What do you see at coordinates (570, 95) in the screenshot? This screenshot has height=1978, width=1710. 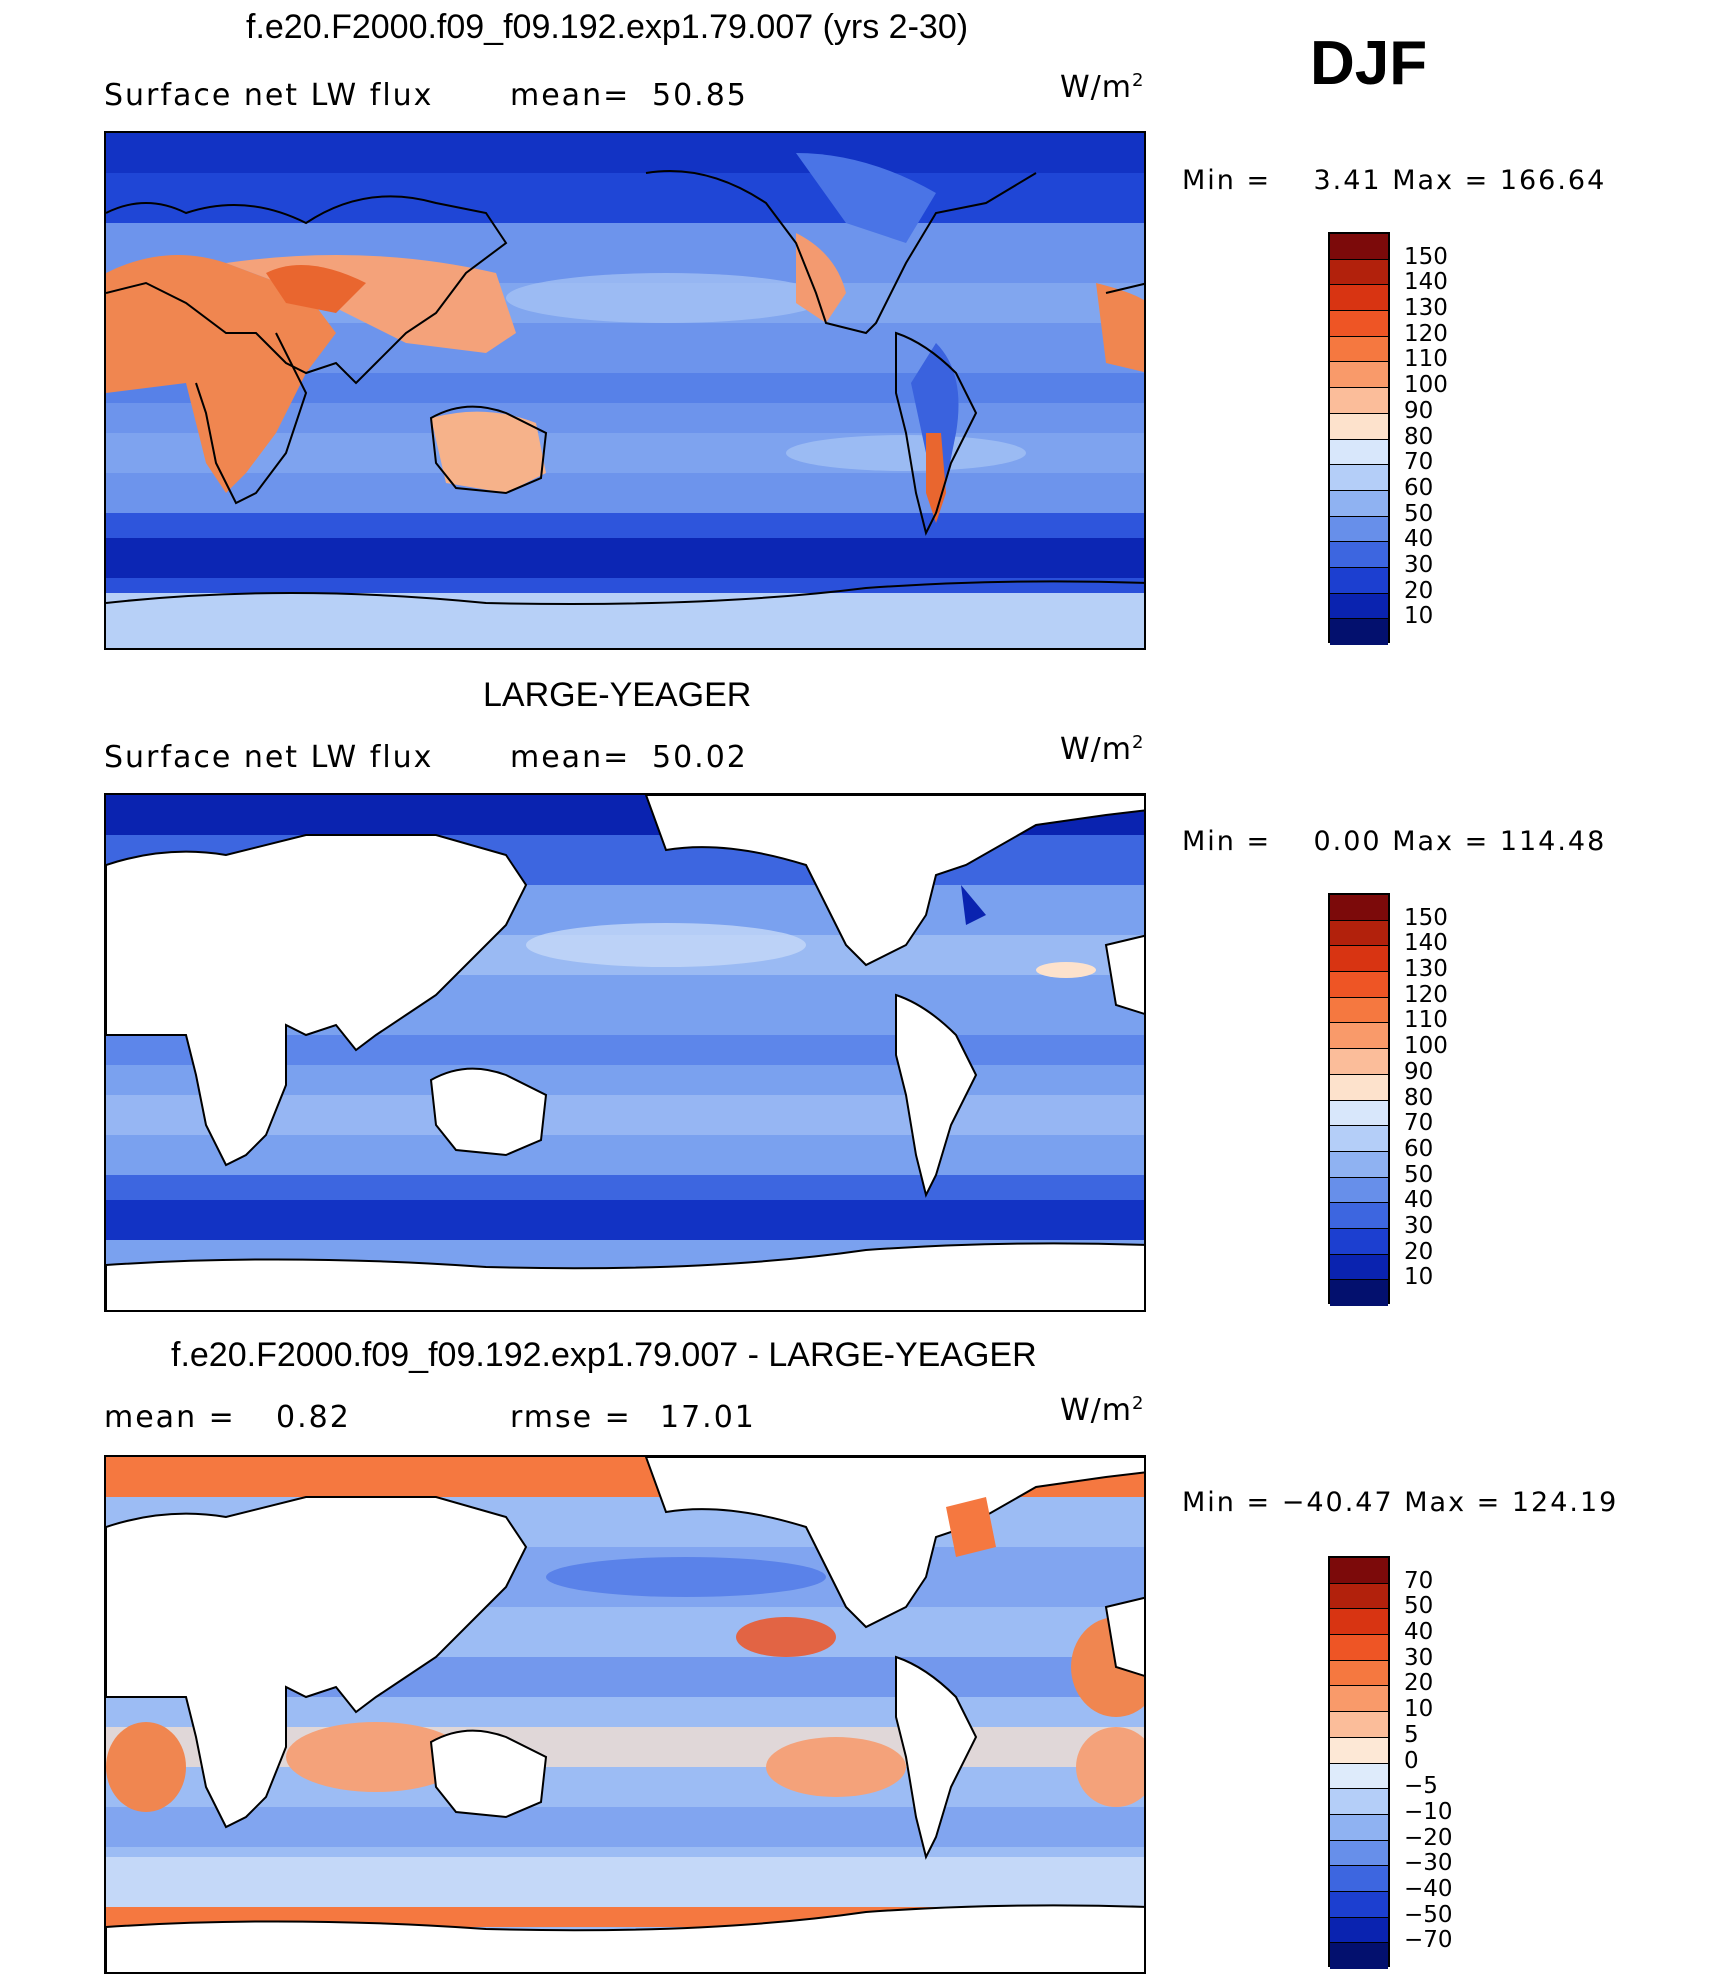 I see `panel1-mean-label: mean=` at bounding box center [570, 95].